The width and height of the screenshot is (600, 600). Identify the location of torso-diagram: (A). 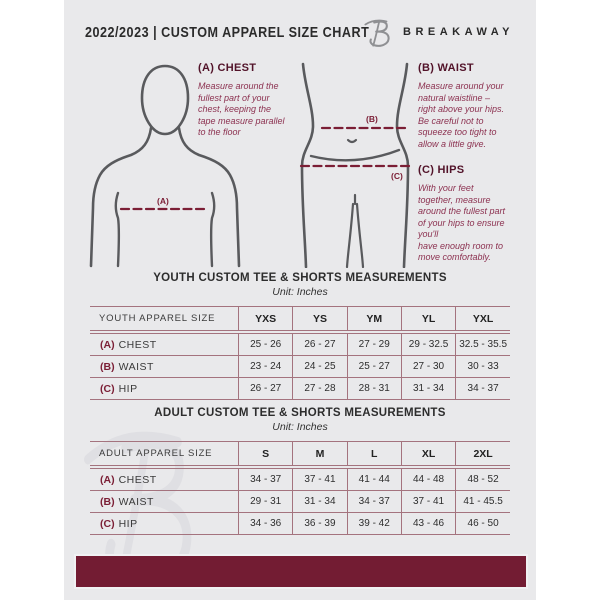
(165, 166).